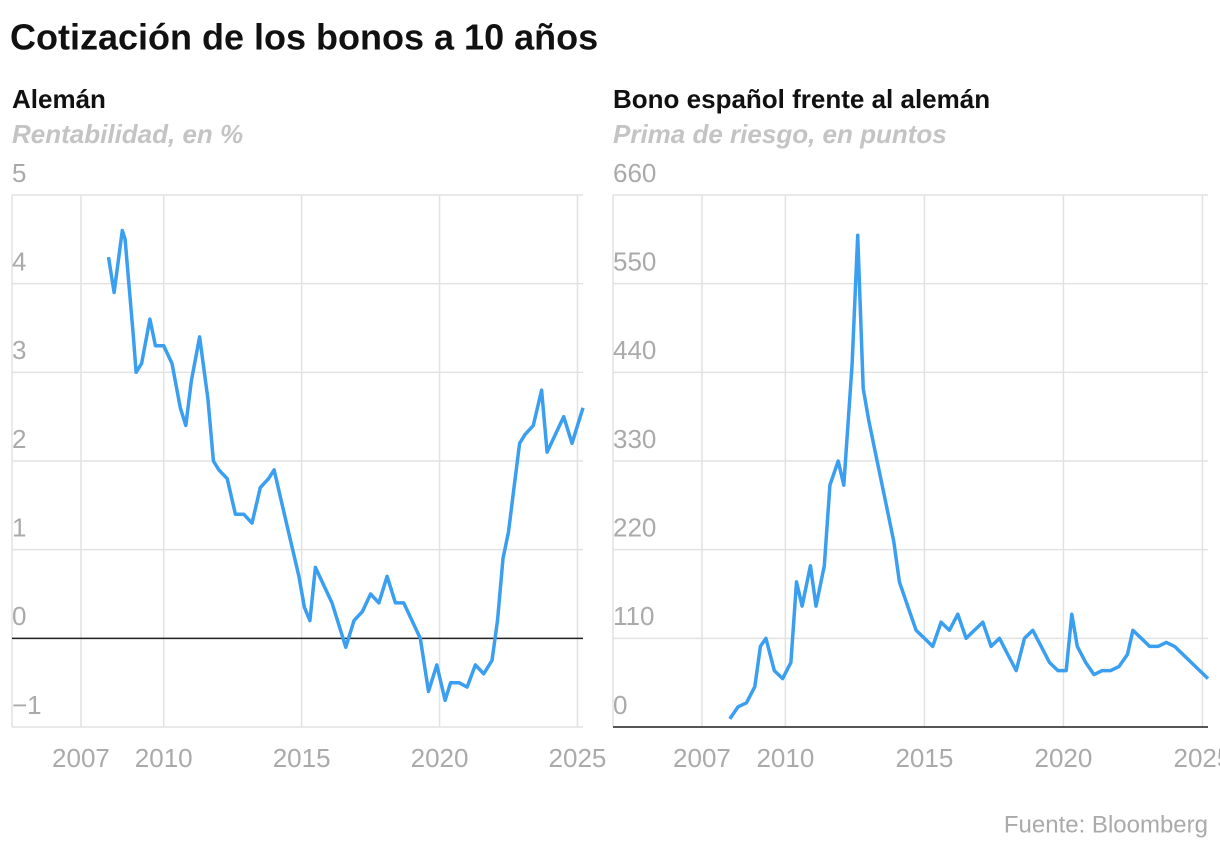  Describe the element at coordinates (1106, 824) in the screenshot. I see `source: Fuente: Bloomberg` at that location.